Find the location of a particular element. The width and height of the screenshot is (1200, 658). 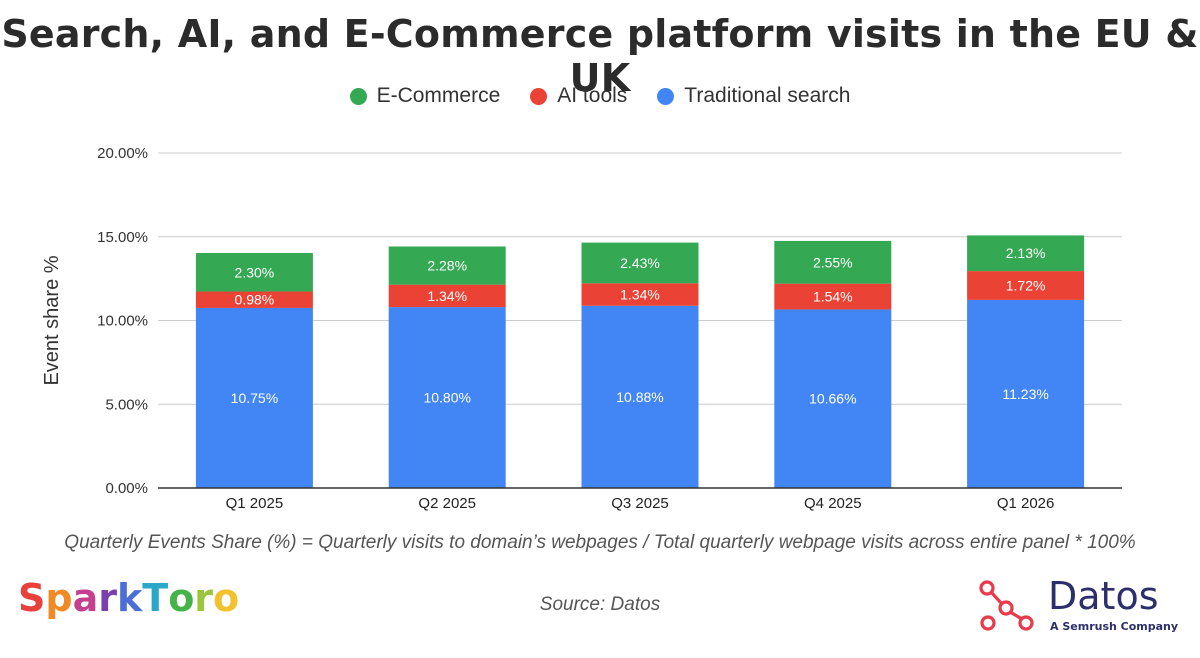

legend-label-ai-tools: AI tools is located at coordinates (592, 95).